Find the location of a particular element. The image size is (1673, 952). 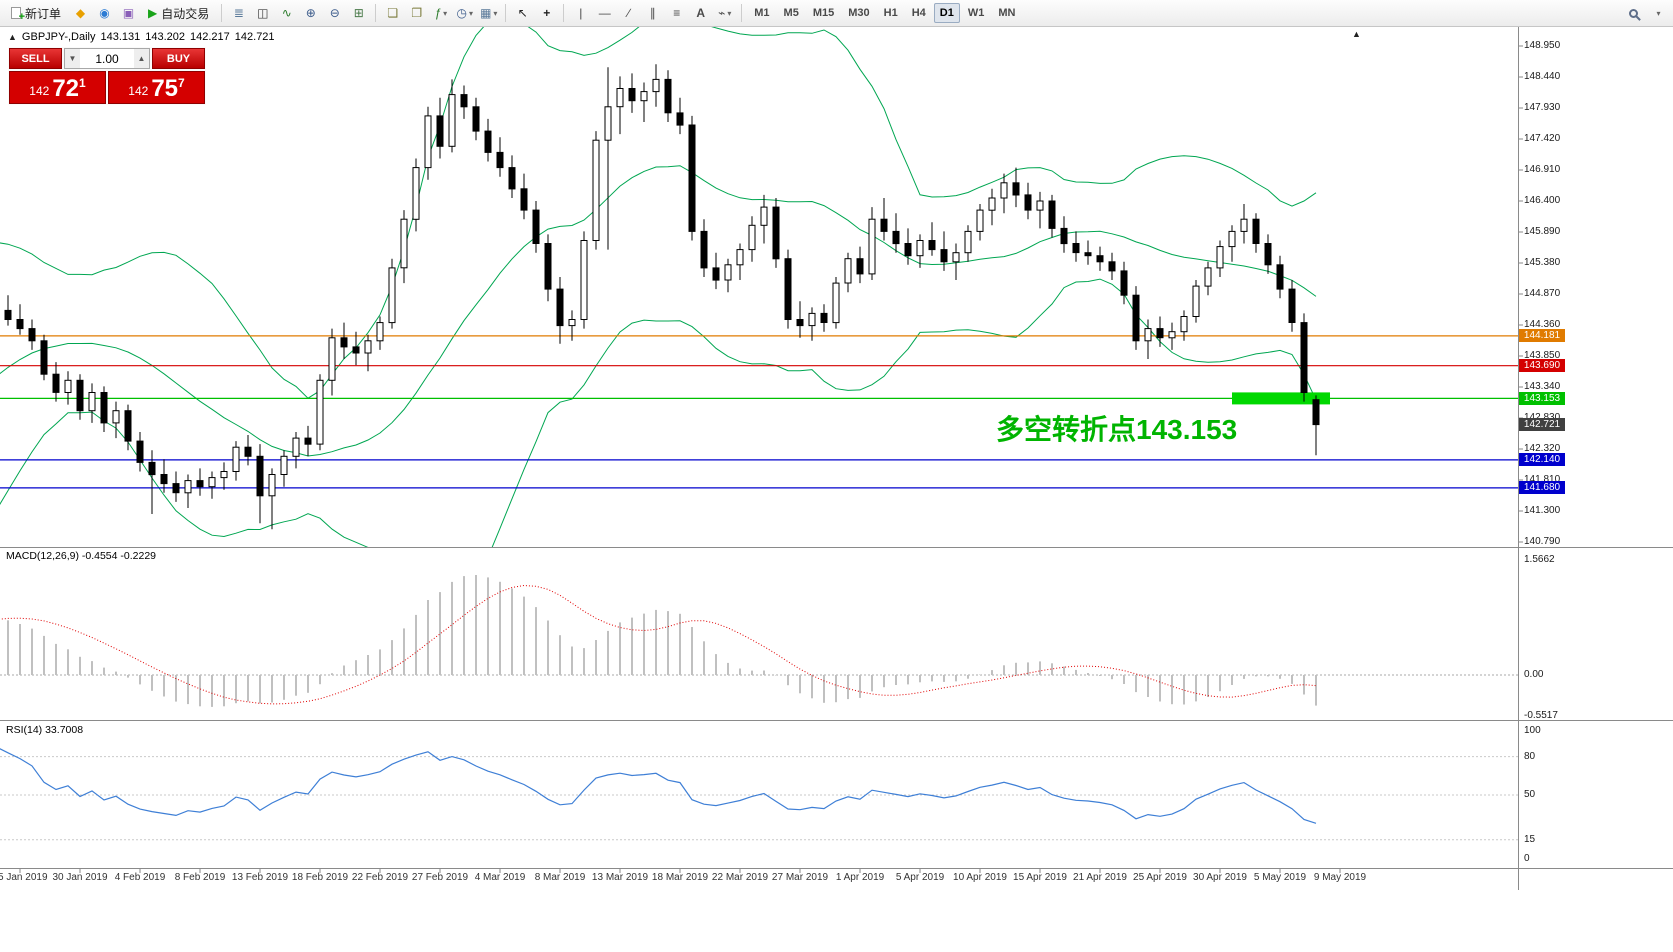

timeframe-H1: H1 is located at coordinates (890, 13).